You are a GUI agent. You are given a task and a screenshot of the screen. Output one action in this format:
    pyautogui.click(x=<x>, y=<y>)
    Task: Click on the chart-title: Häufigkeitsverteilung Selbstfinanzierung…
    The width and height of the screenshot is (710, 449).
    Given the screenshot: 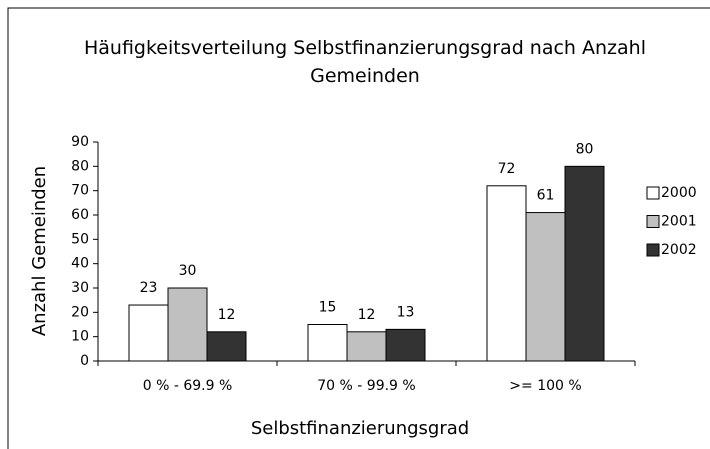 What is the action you would take?
    pyautogui.click(x=364, y=62)
    